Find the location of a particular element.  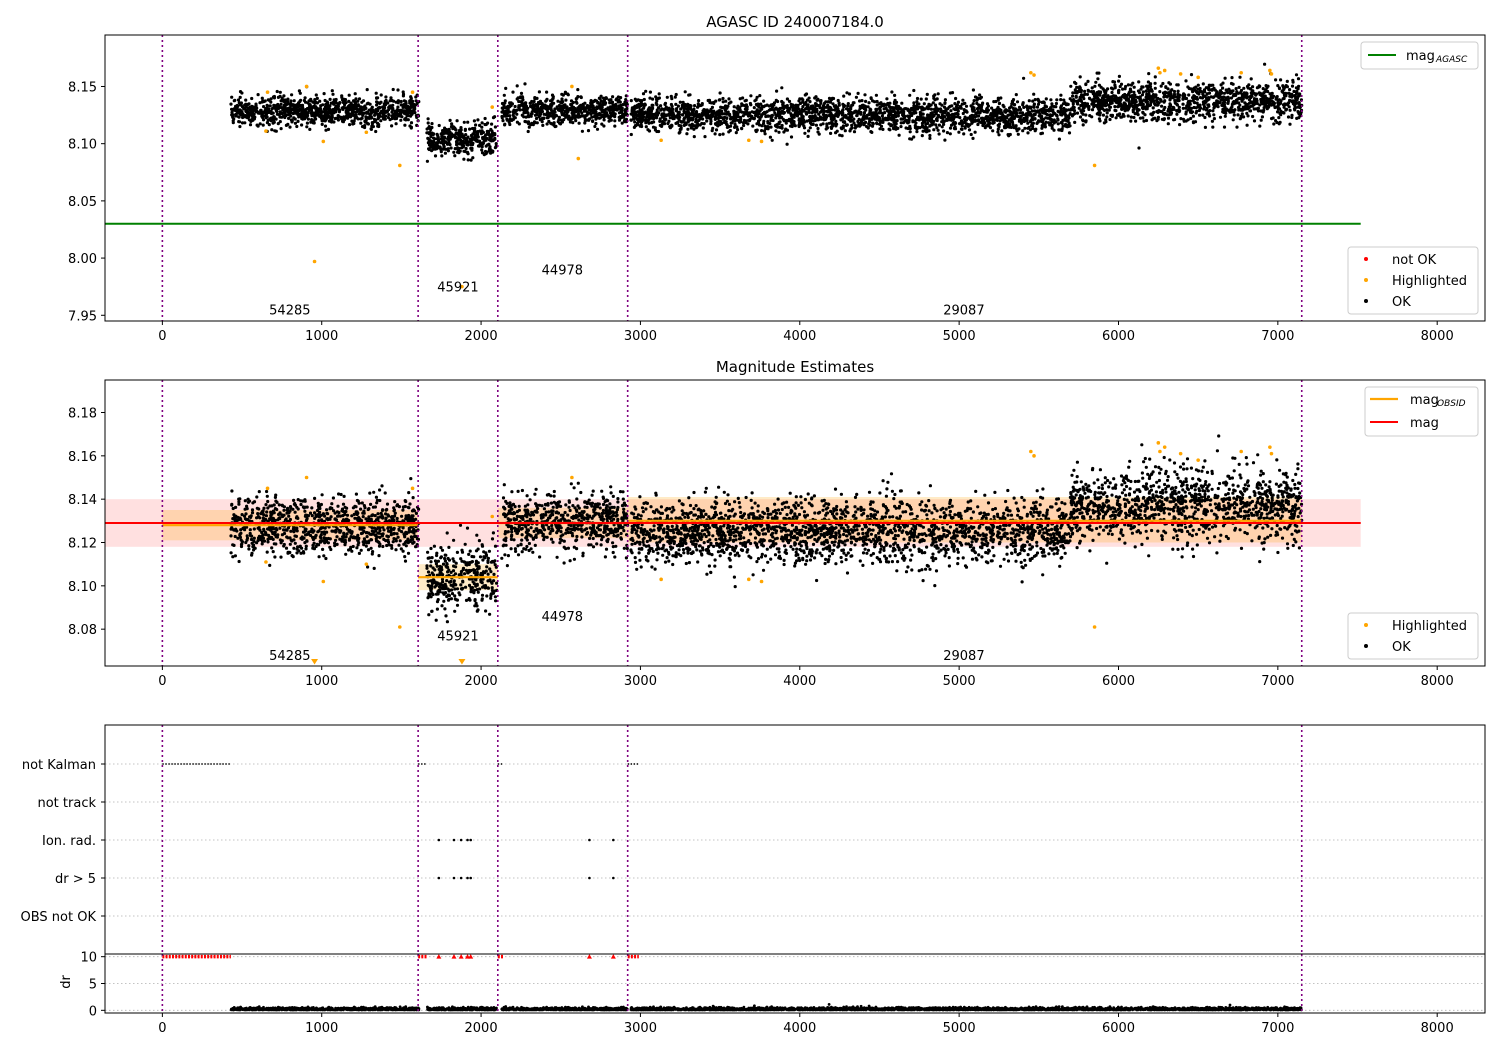

mag-agasc-legend-label: mag is located at coordinates (1420, 56).